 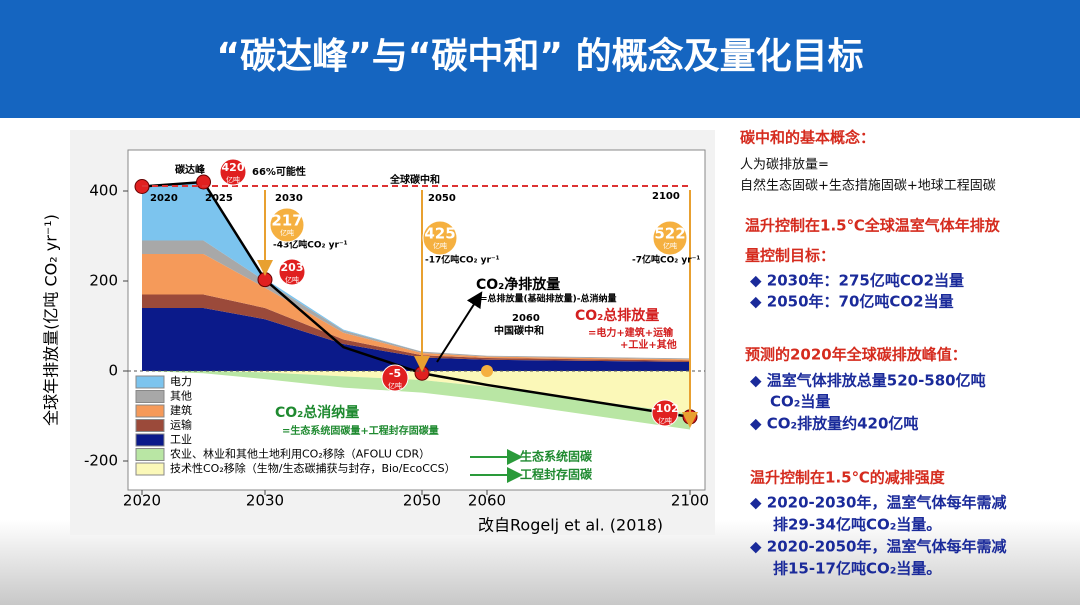 What do you see at coordinates (190, 169) in the screenshot?
I see `annotation: 碳达峰` at bounding box center [190, 169].